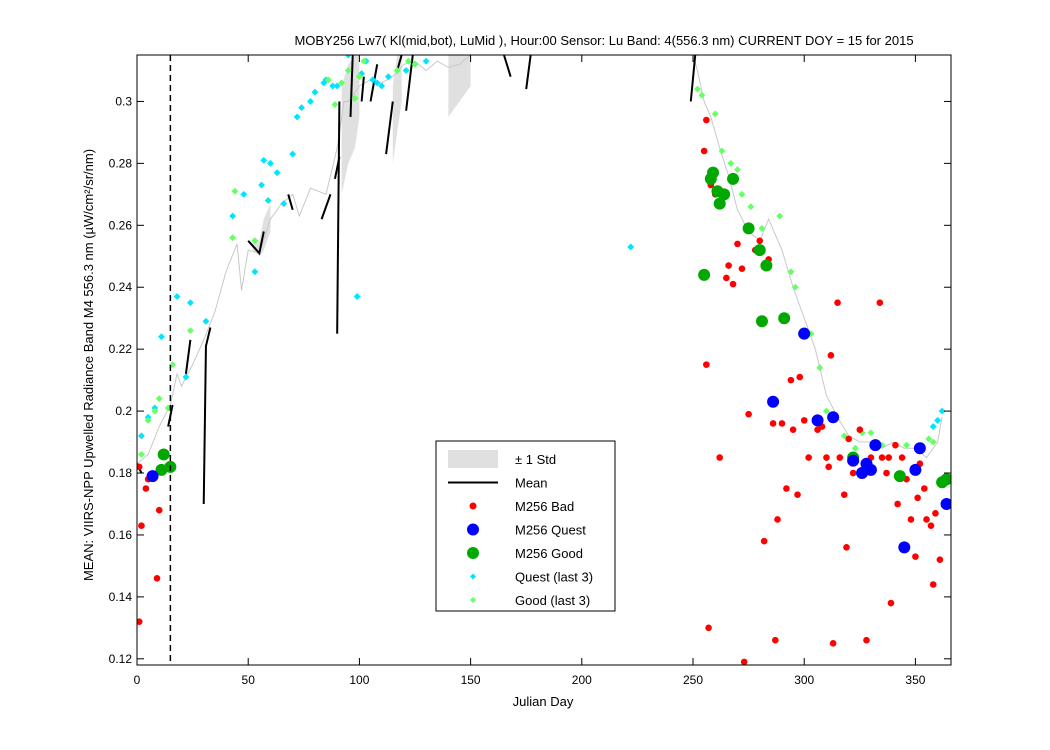 Image resolution: width=1050 pixels, height=750 pixels. Describe the element at coordinates (359, 680) in the screenshot. I see `x-tick-label-2: 100` at that location.